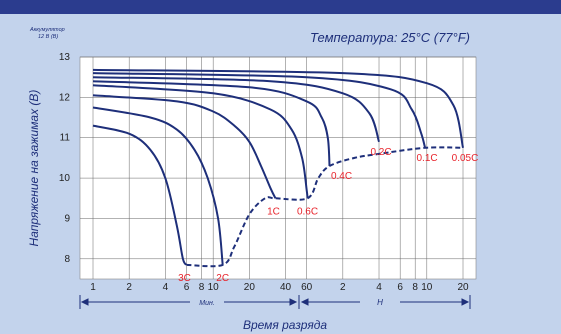 This screenshot has width=561, height=334. I want to click on series-label-0_1C: 0.1C, so click(426, 158).